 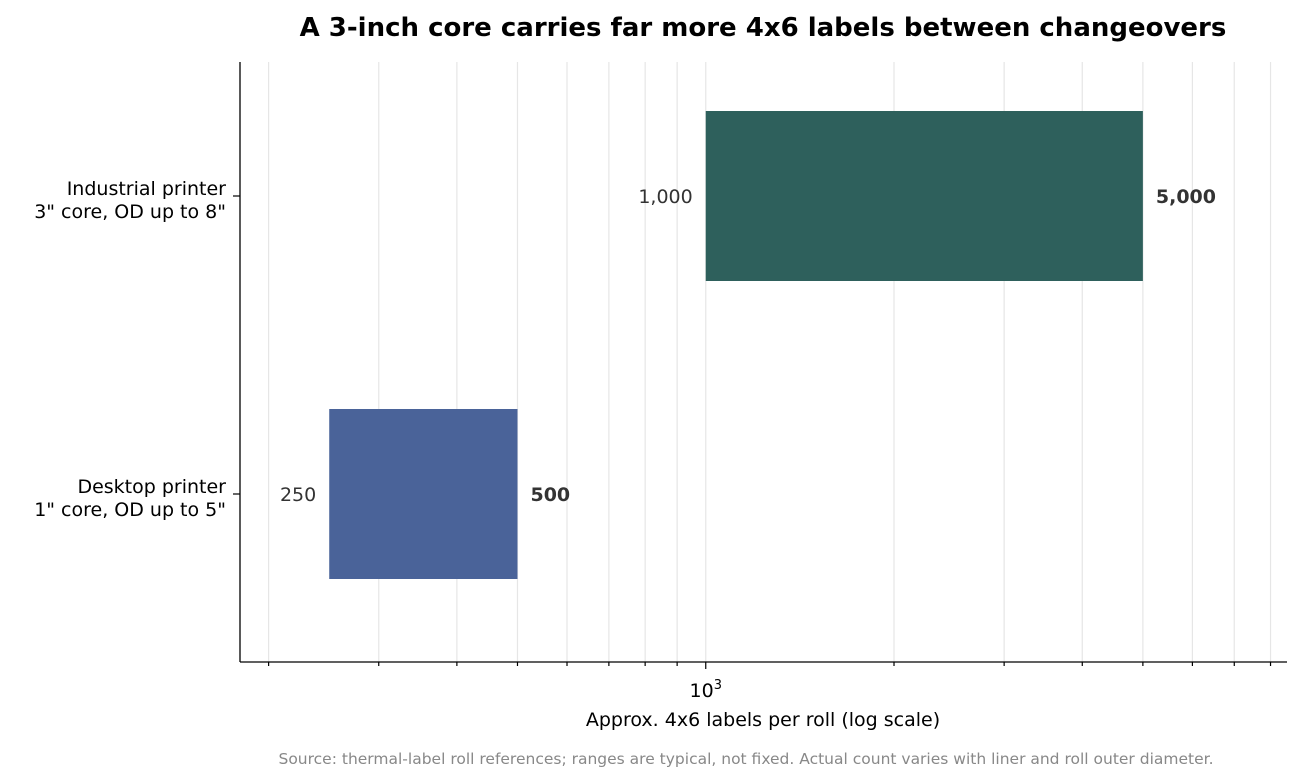 I want to click on category-label-line1: Industrial printer, so click(x=146, y=189).